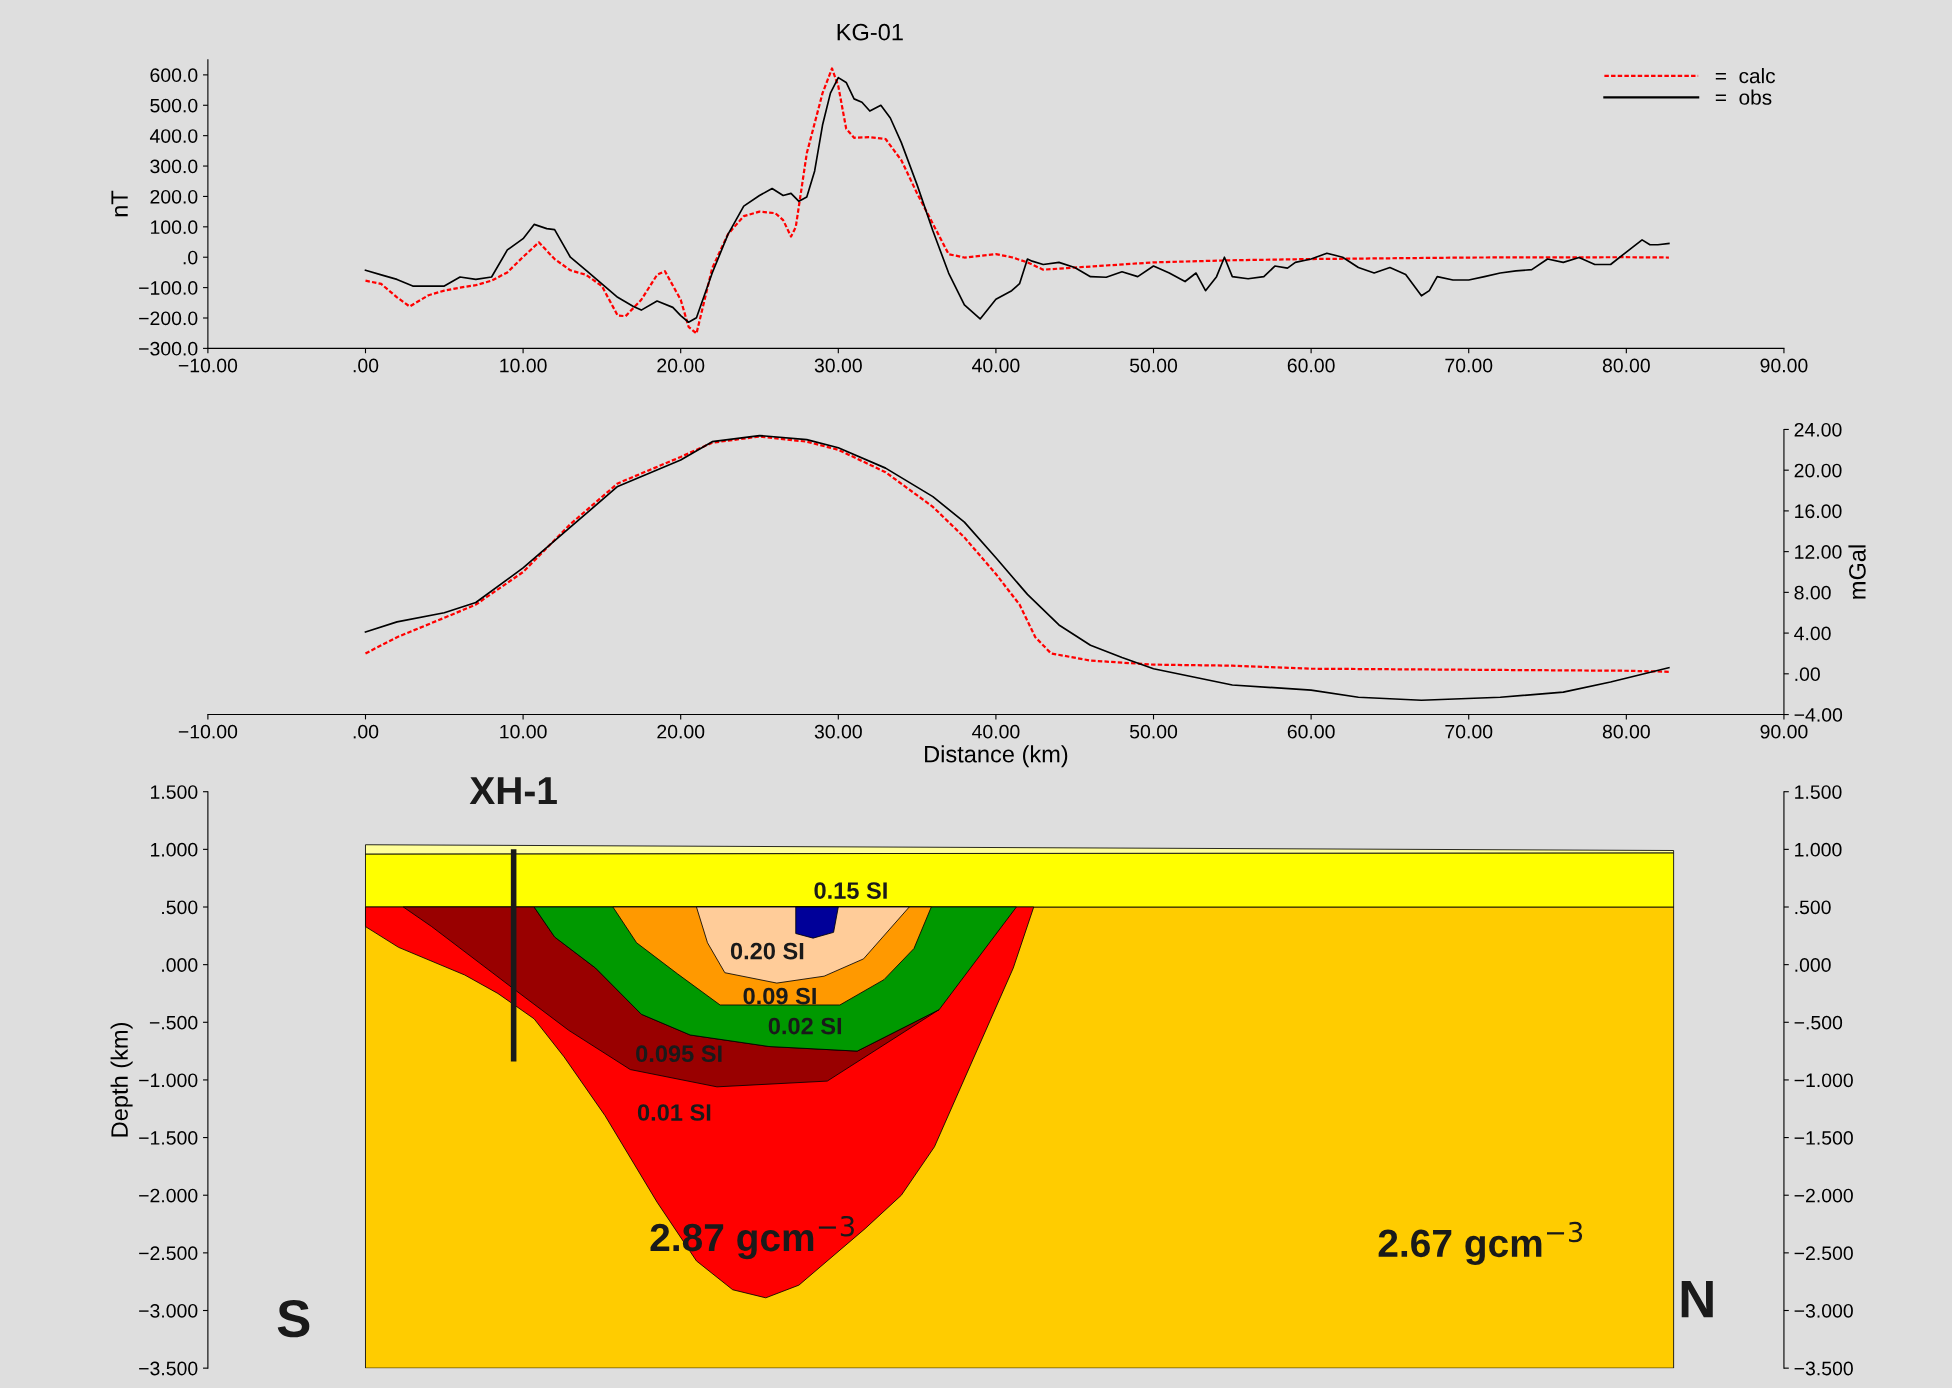  I want to click on y-tick-label: −100.0, so click(168, 288).